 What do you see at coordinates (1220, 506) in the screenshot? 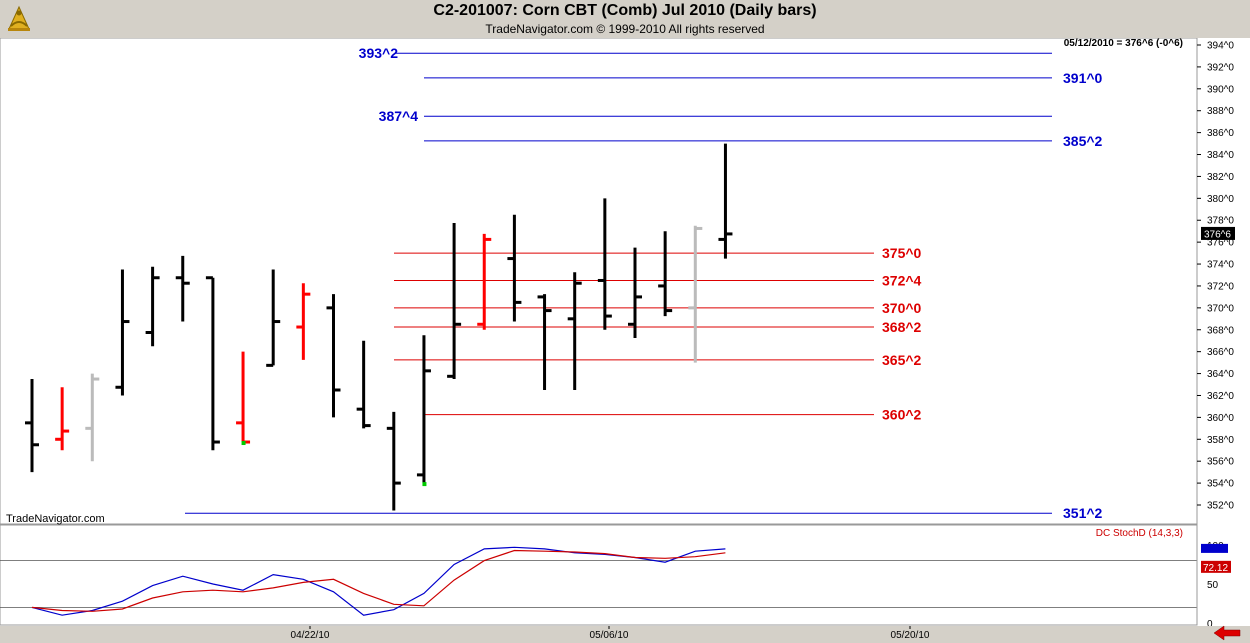
I see `y-tick-label: 352^0` at bounding box center [1220, 506].